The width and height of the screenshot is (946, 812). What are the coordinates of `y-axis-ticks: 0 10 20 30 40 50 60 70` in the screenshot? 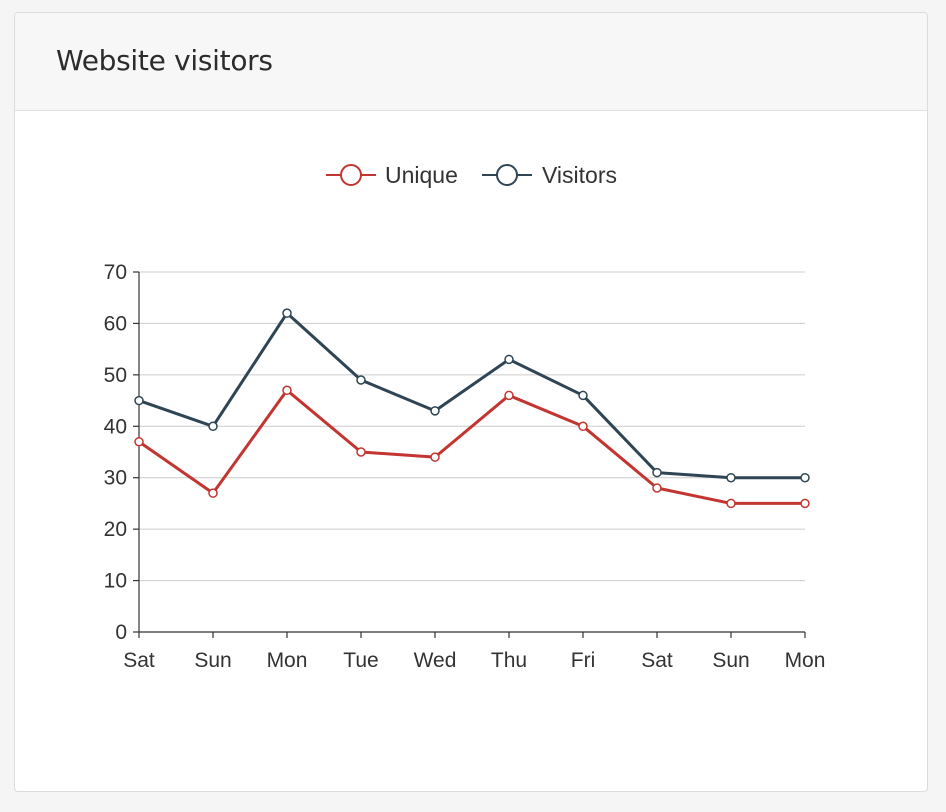 It's located at (121, 452).